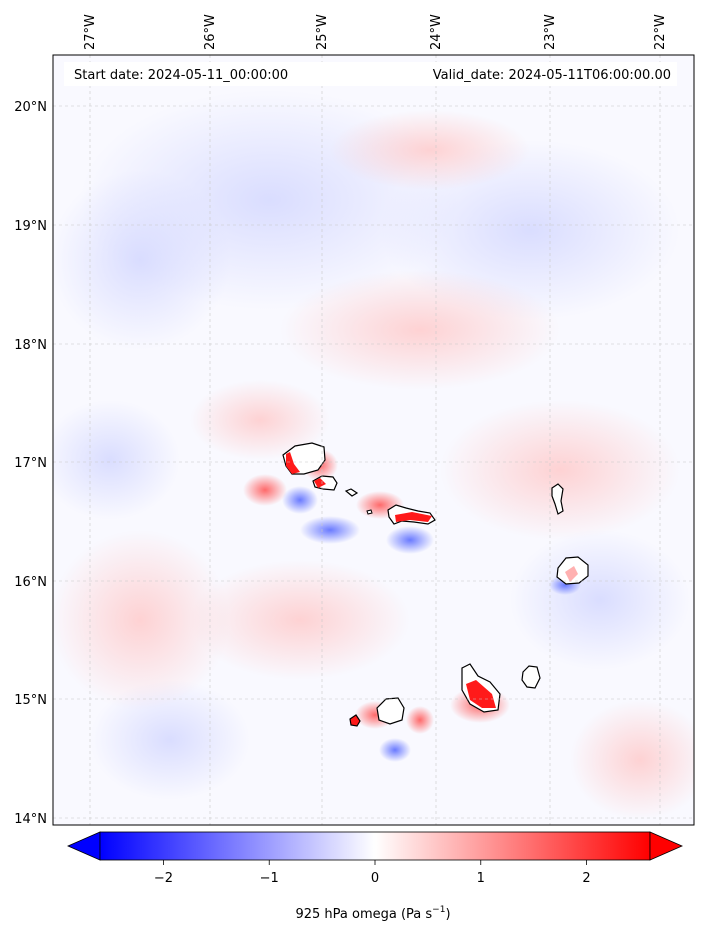 The height and width of the screenshot is (936, 703). I want to click on lon-tick-label: 26°W, so click(210, 32).